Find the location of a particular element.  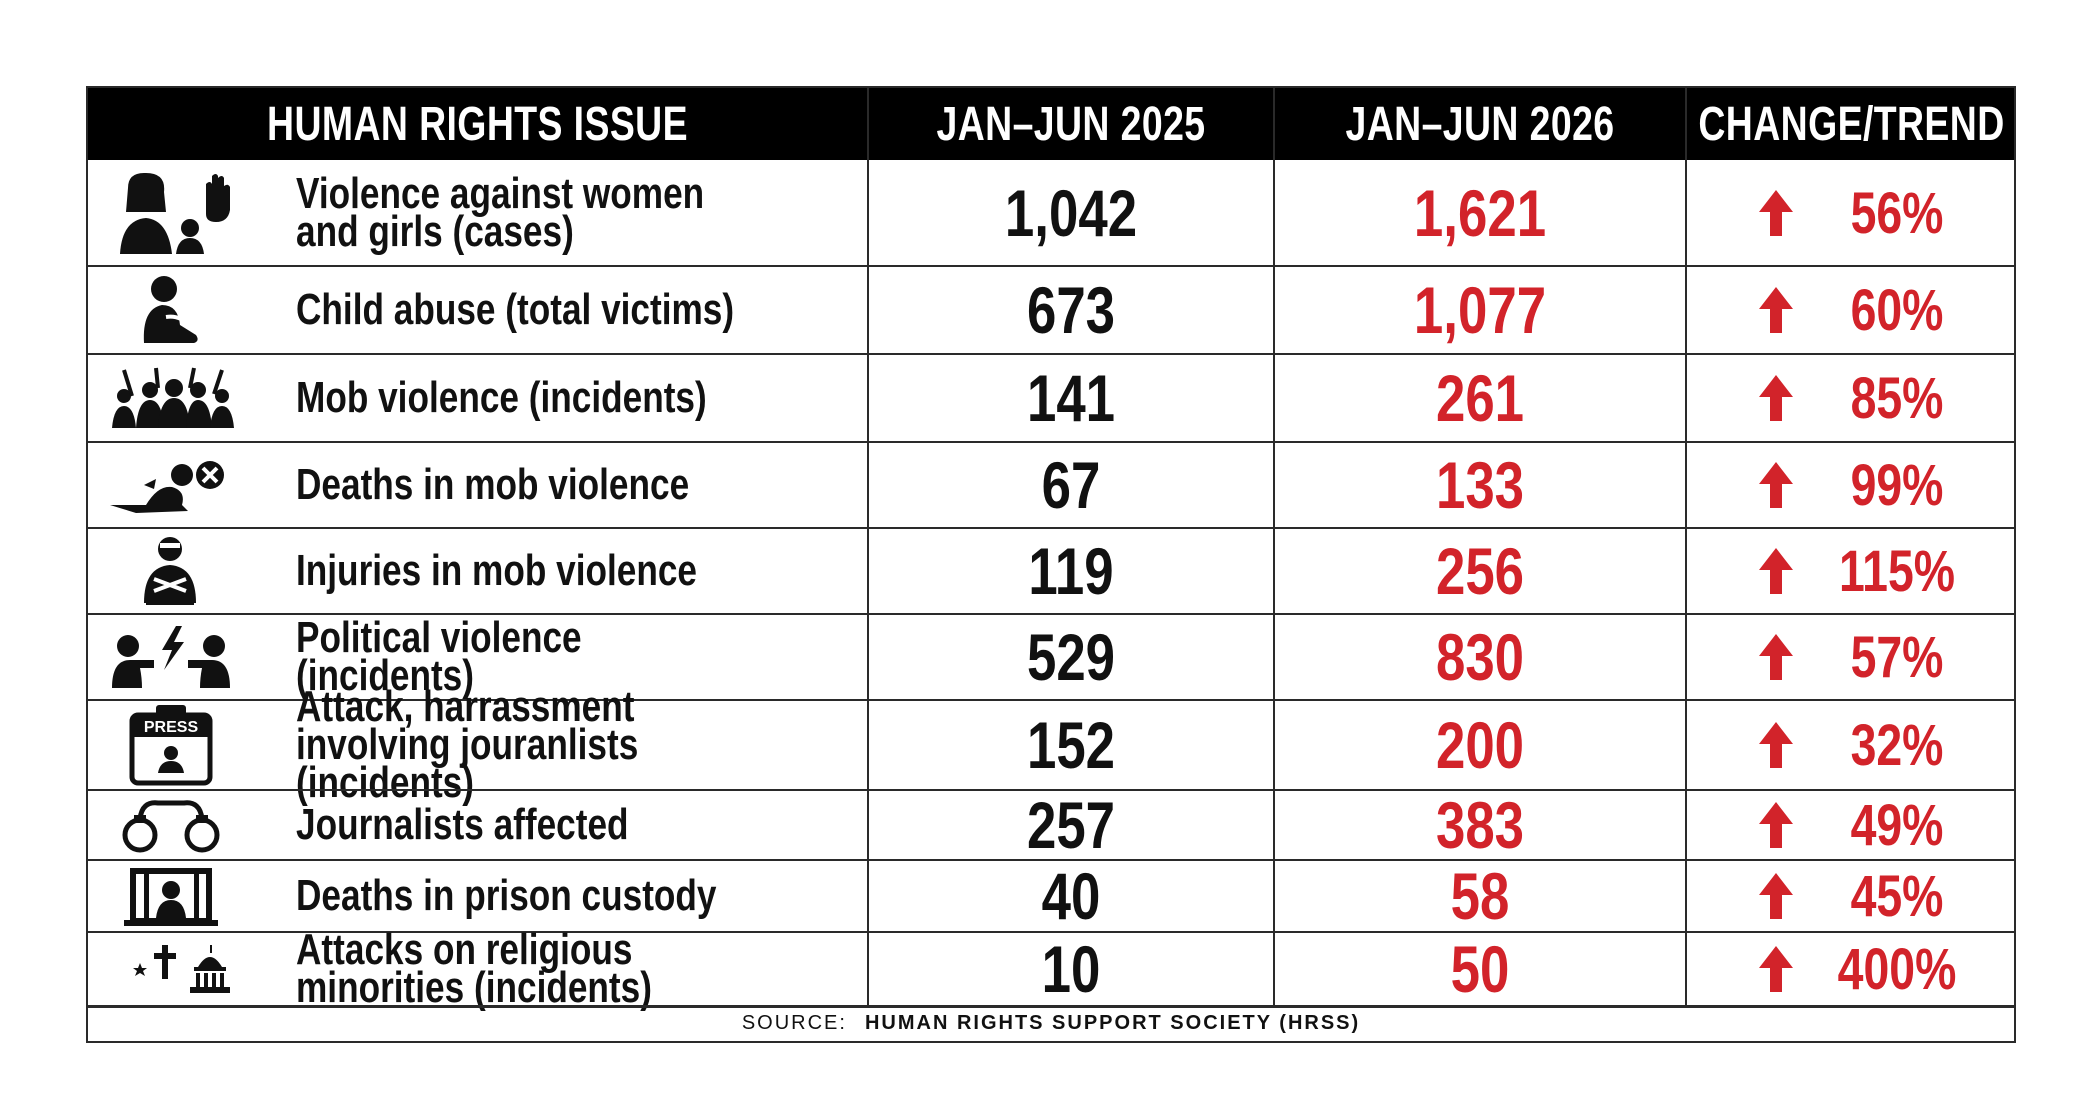

value-2025: 257 is located at coordinates (1071, 825).